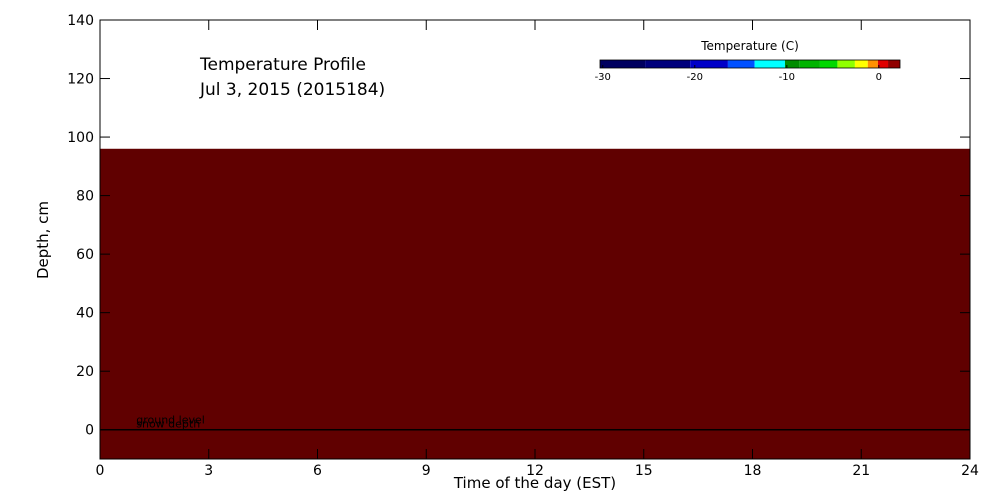 The width and height of the screenshot is (1000, 504). What do you see at coordinates (80, 21) in the screenshot?
I see `y-tick-label: 140` at bounding box center [80, 21].